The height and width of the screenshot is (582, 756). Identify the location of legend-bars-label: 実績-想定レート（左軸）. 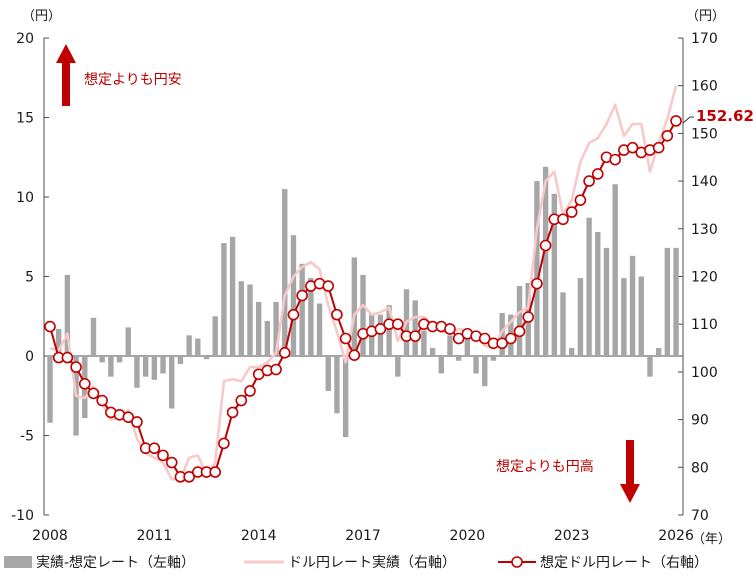
(115, 563).